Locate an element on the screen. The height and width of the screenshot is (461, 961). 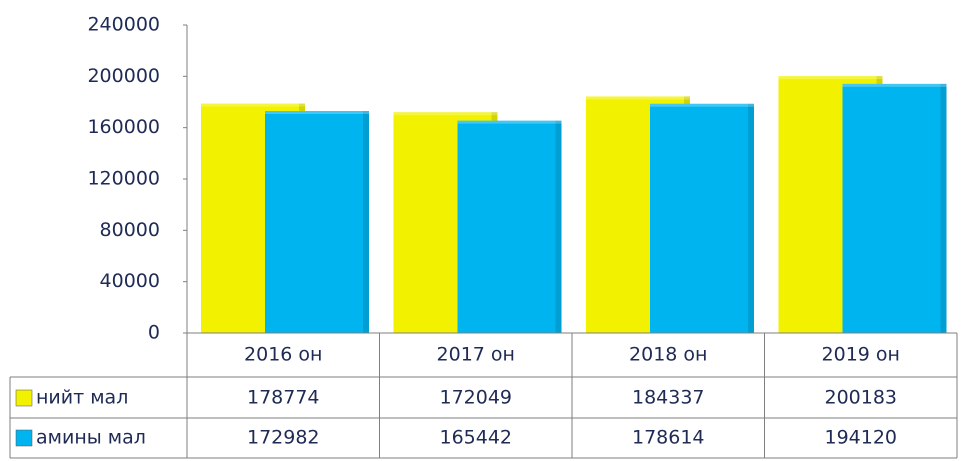
y-tick-label: 160000 is located at coordinates (123, 127).